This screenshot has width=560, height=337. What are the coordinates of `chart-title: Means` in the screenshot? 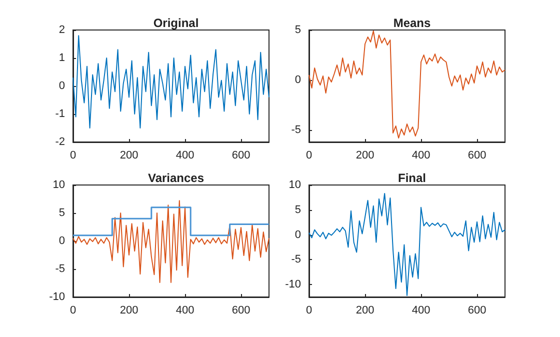 It's located at (412, 23).